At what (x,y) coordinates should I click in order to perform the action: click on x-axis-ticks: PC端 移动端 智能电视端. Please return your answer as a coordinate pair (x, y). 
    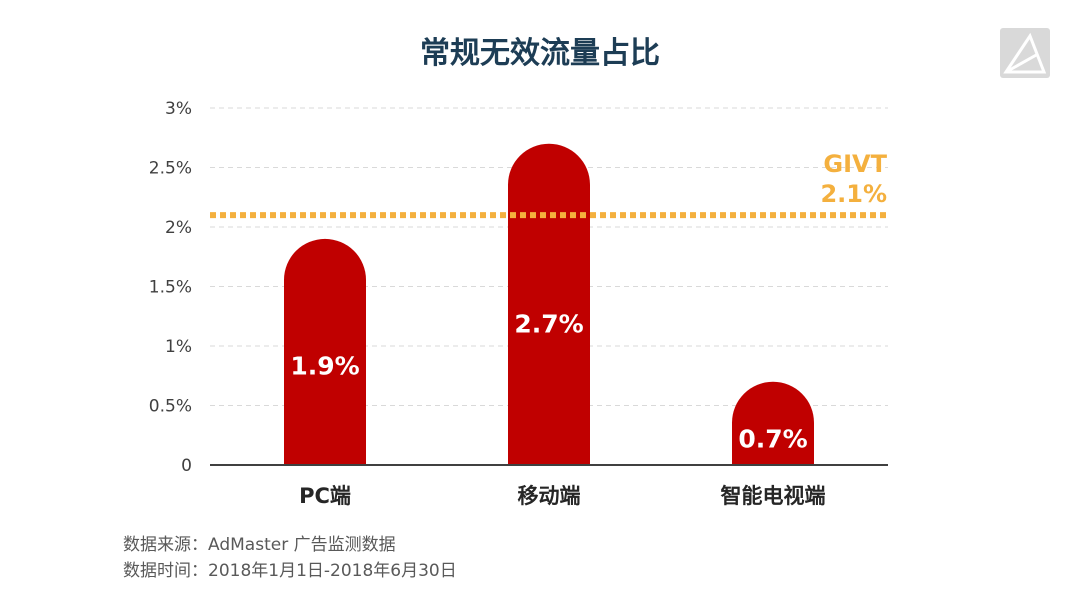
    Looking at the image, I should click on (562, 496).